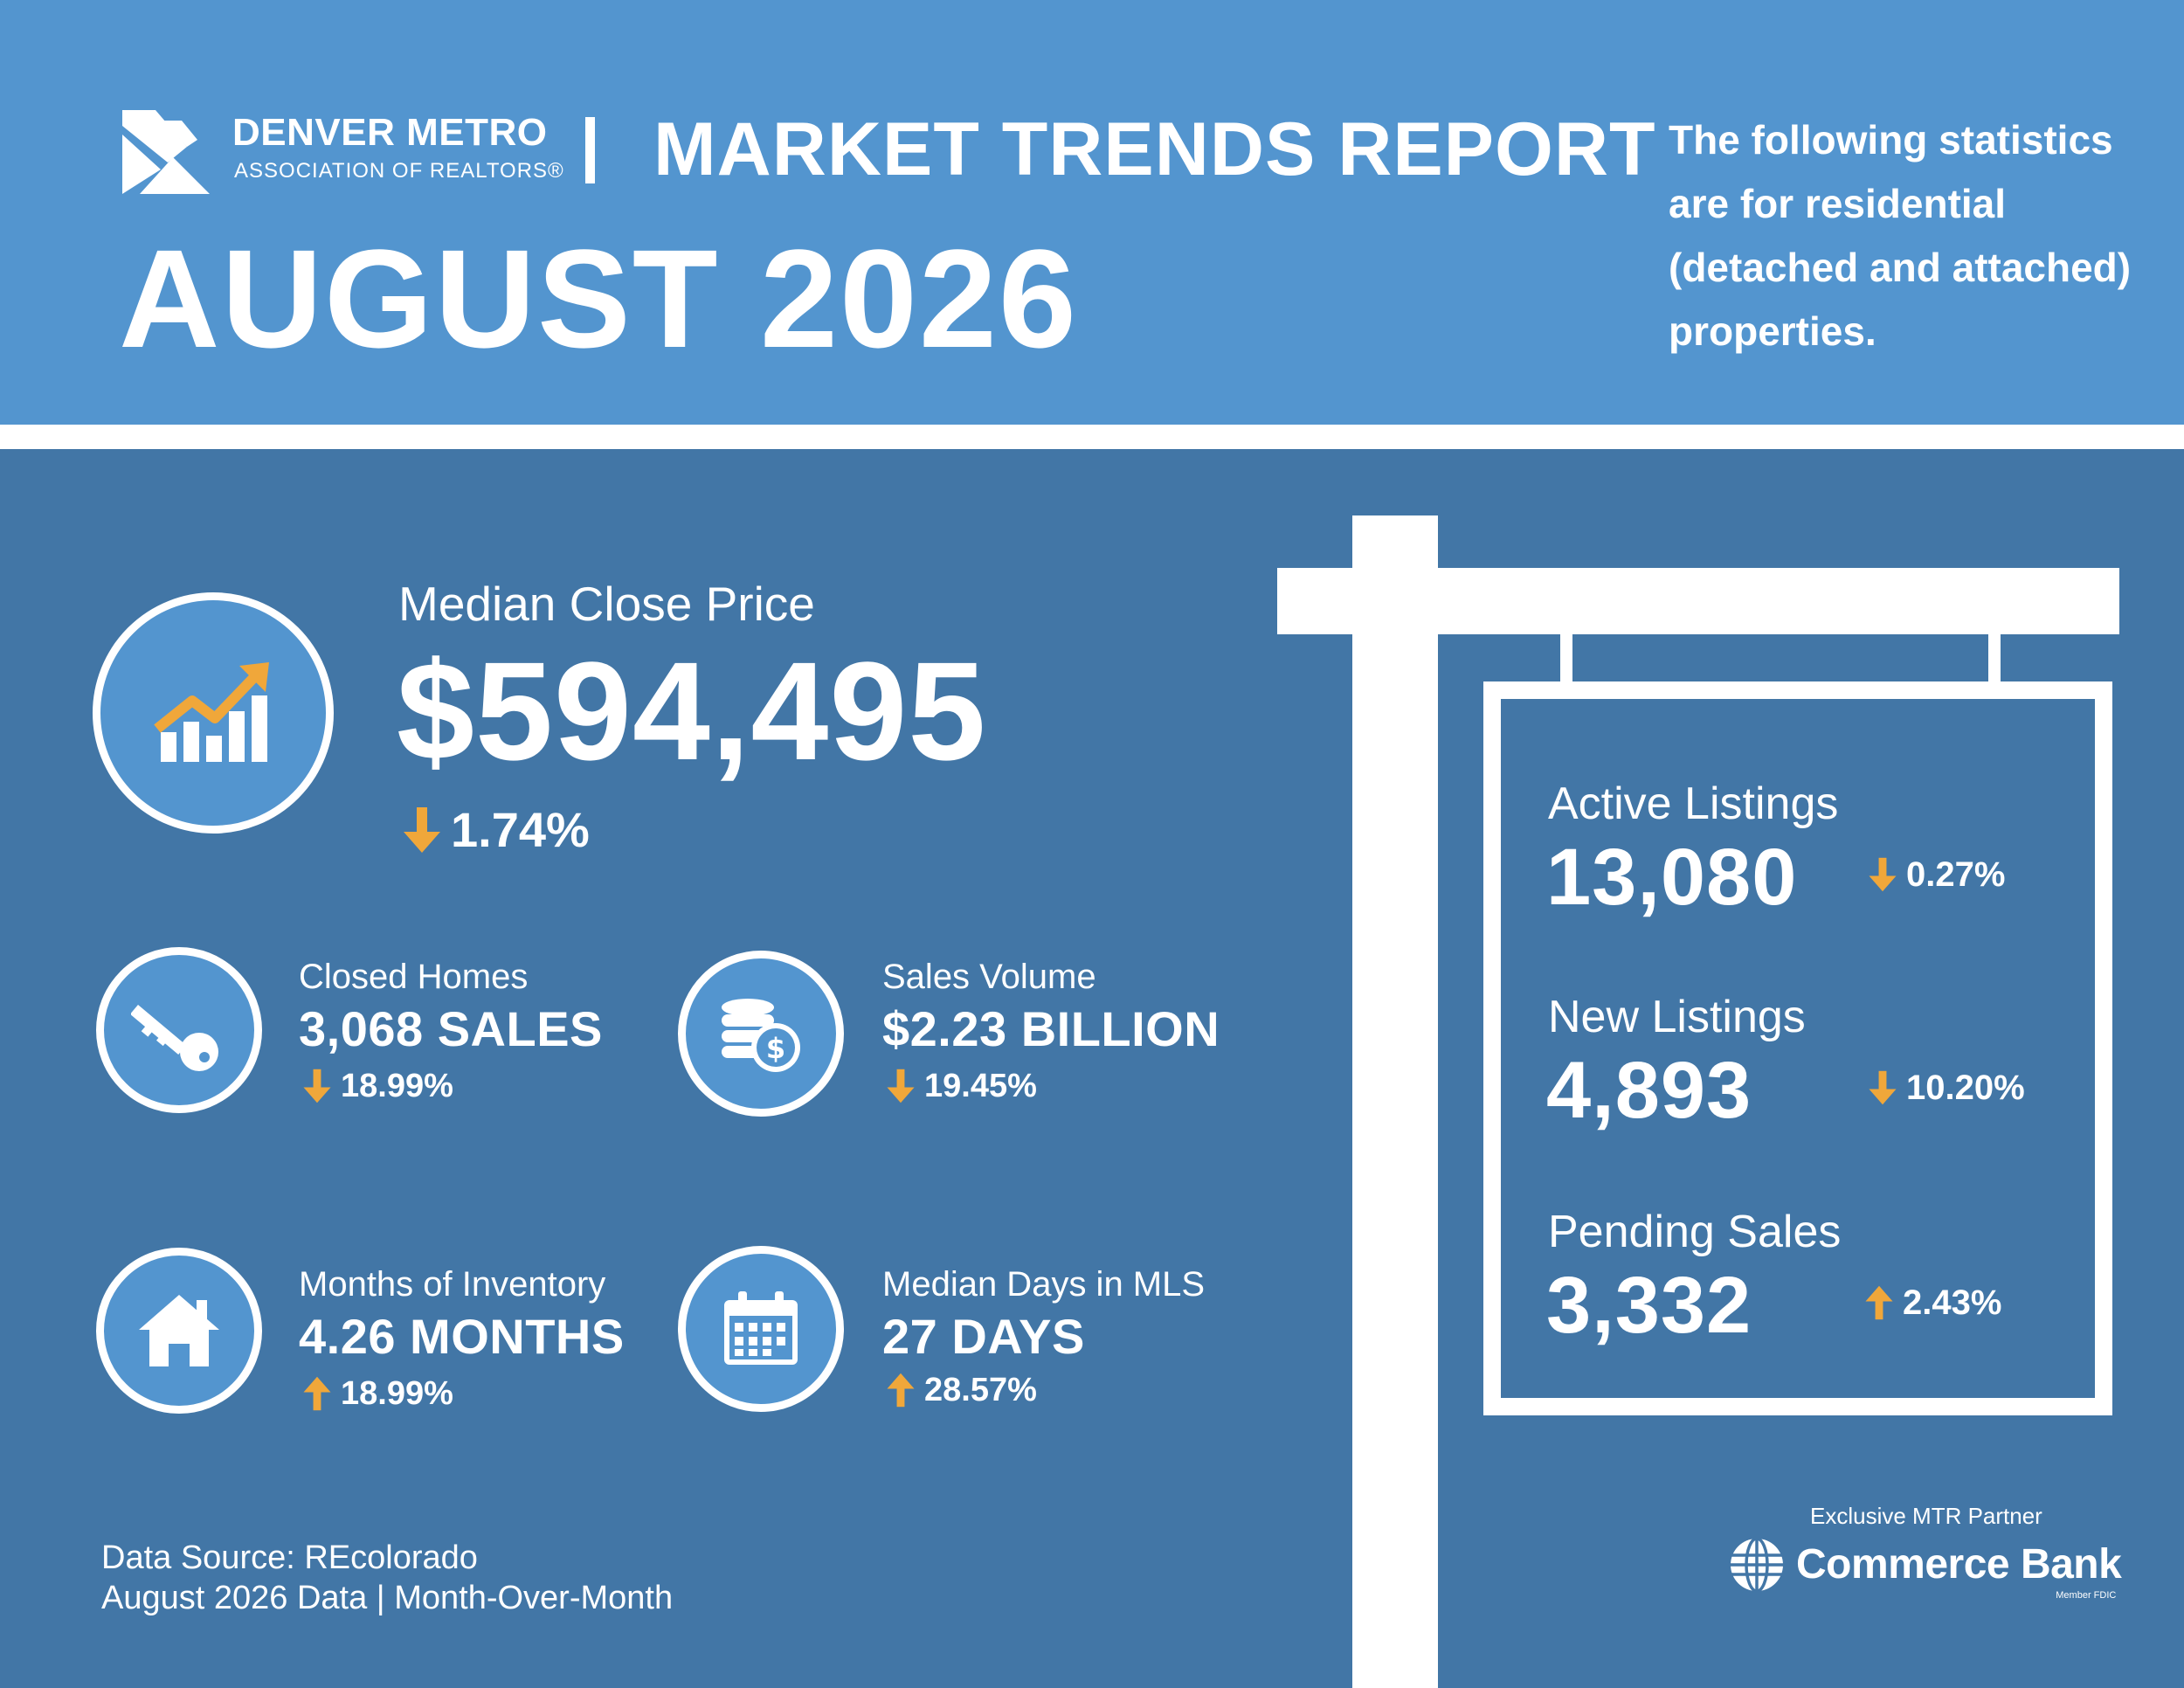 The height and width of the screenshot is (1688, 2184). I want to click on active-listings-label: Active Listings, so click(1693, 803).